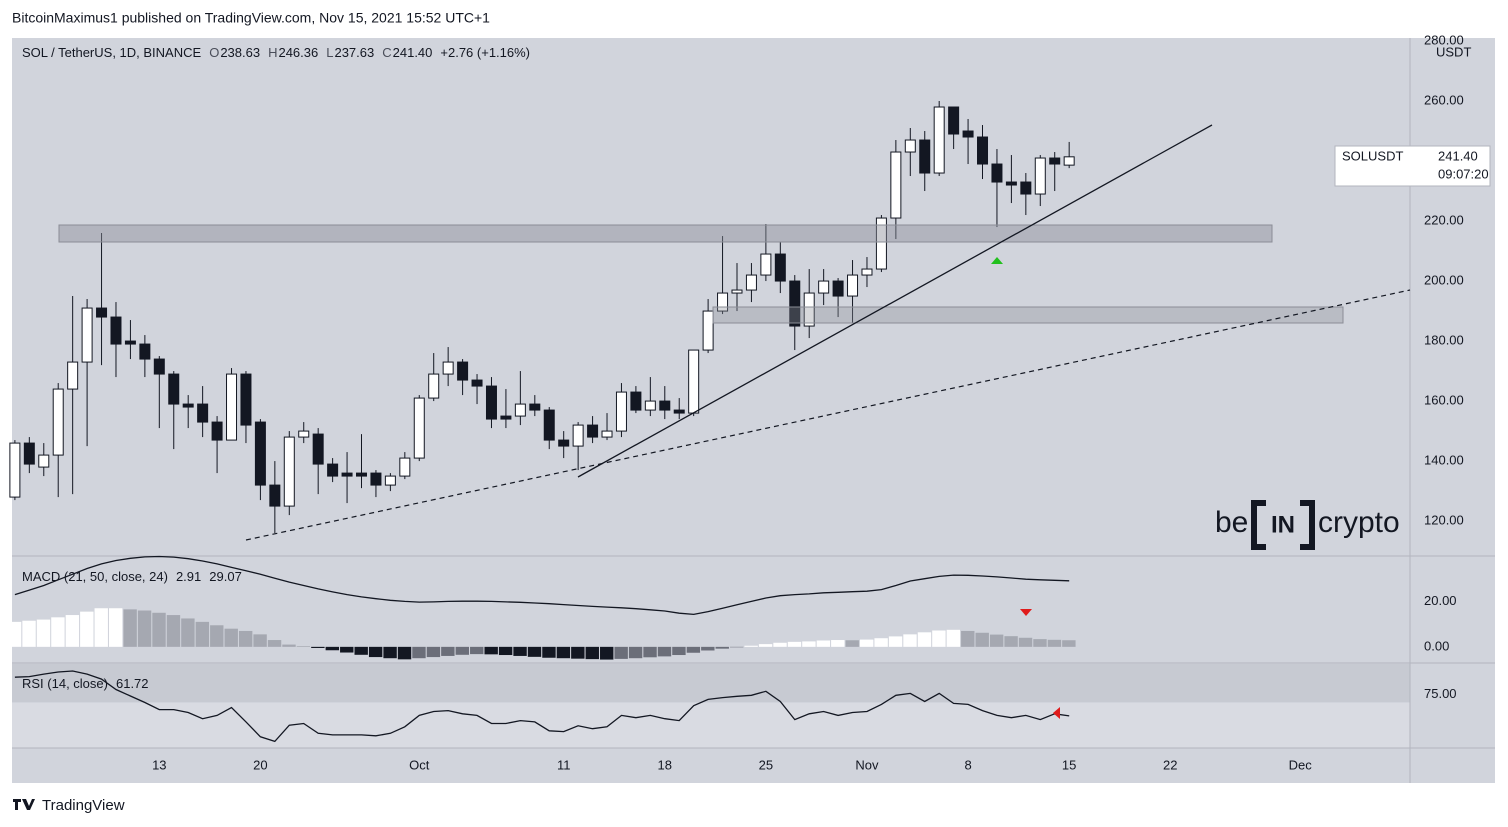 This screenshot has height=827, width=1508. Describe the element at coordinates (867, 764) in the screenshot. I see `x-tick-label: Nov` at that location.